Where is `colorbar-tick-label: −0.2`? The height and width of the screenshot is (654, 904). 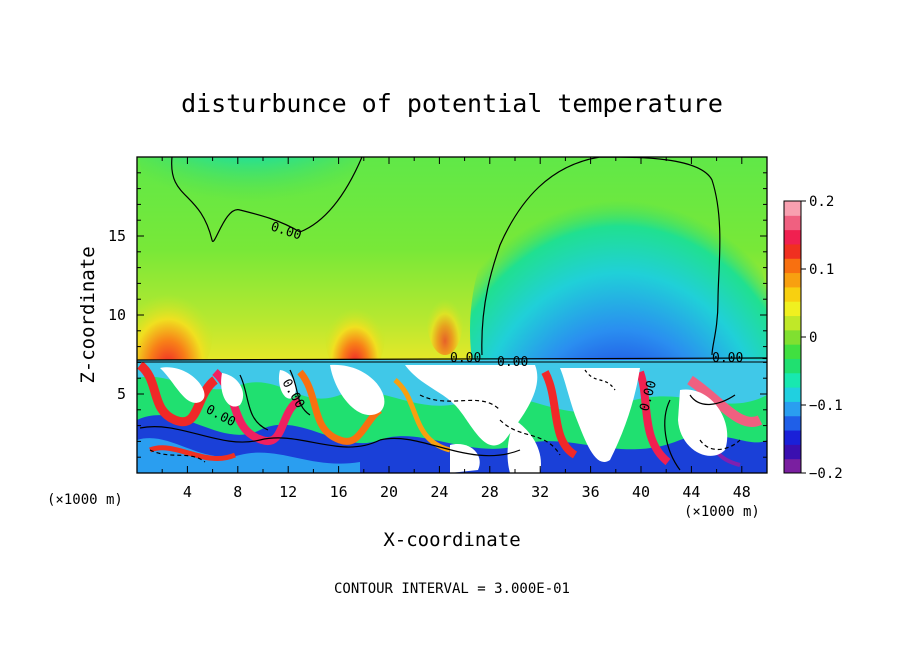
colorbar-tick-label: −0.2 is located at coordinates (826, 474).